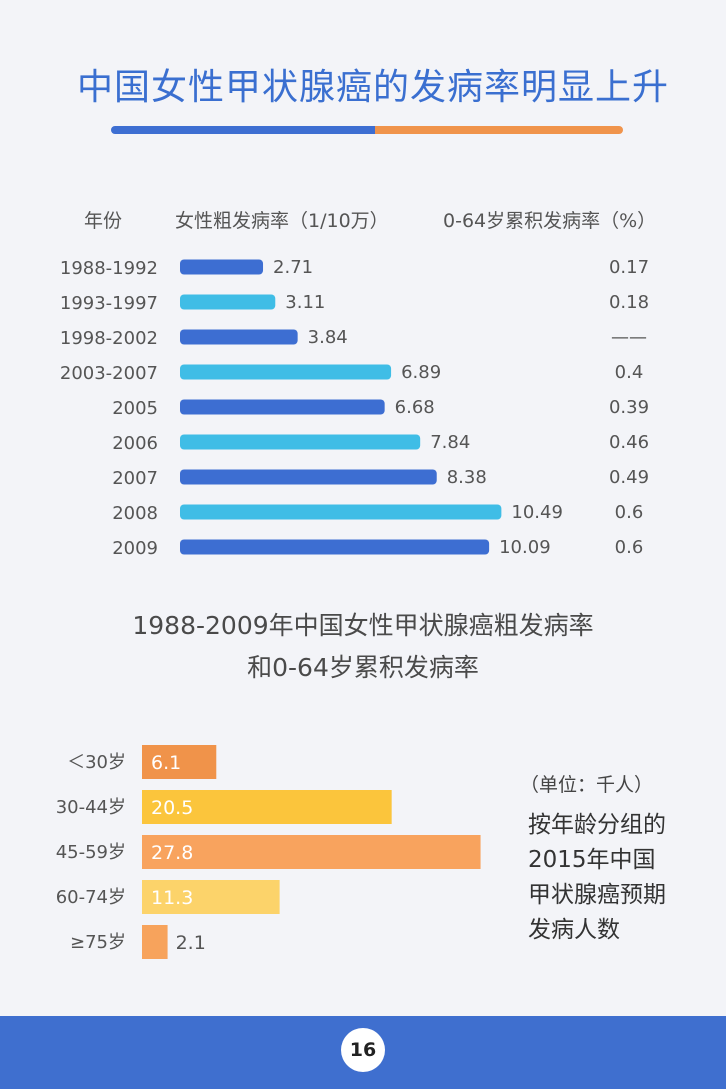 The width and height of the screenshot is (726, 1089). I want to click on year-label: 2008, so click(135, 513).